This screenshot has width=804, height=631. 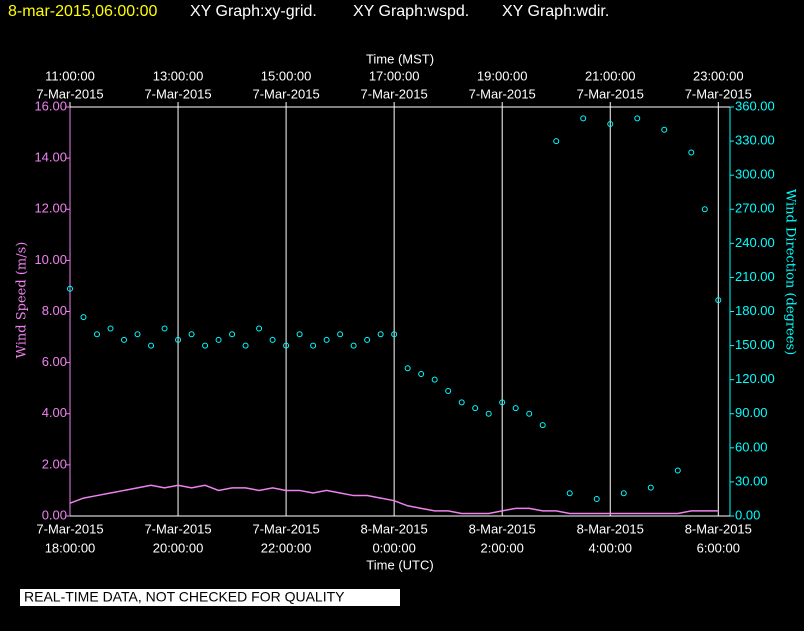 I want to click on y2-tick-label: 30.00, so click(x=751, y=480).